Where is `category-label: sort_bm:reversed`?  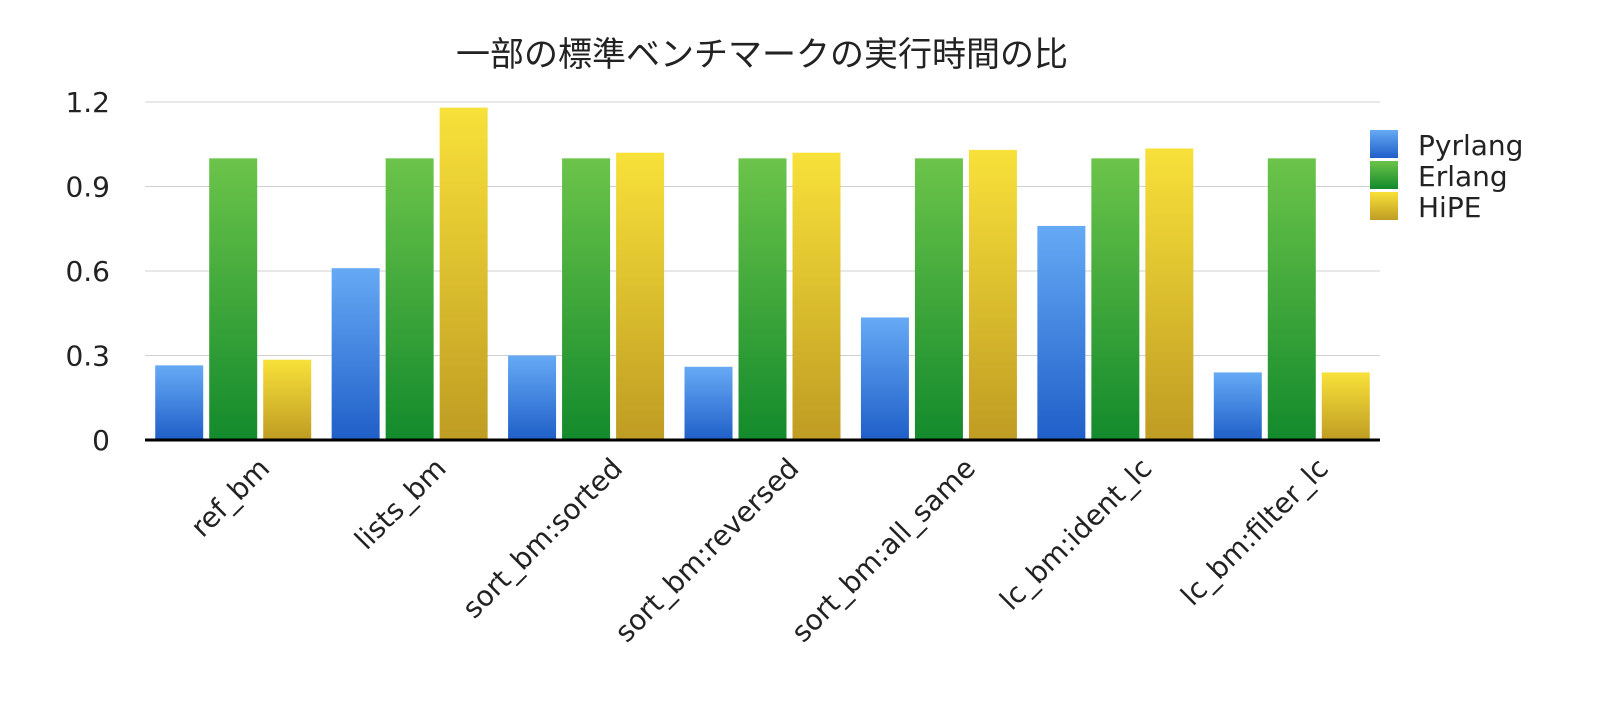
category-label: sort_bm:reversed is located at coordinates (706, 550).